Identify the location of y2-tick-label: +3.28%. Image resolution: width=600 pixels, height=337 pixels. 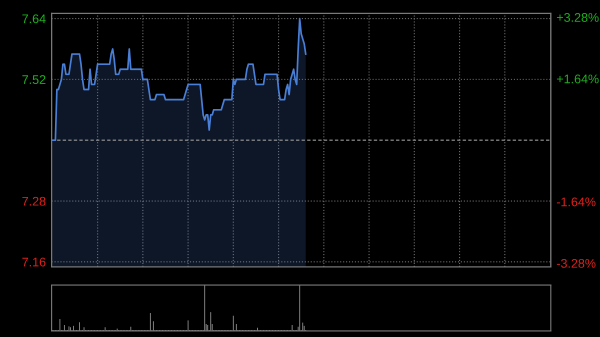
(577, 17).